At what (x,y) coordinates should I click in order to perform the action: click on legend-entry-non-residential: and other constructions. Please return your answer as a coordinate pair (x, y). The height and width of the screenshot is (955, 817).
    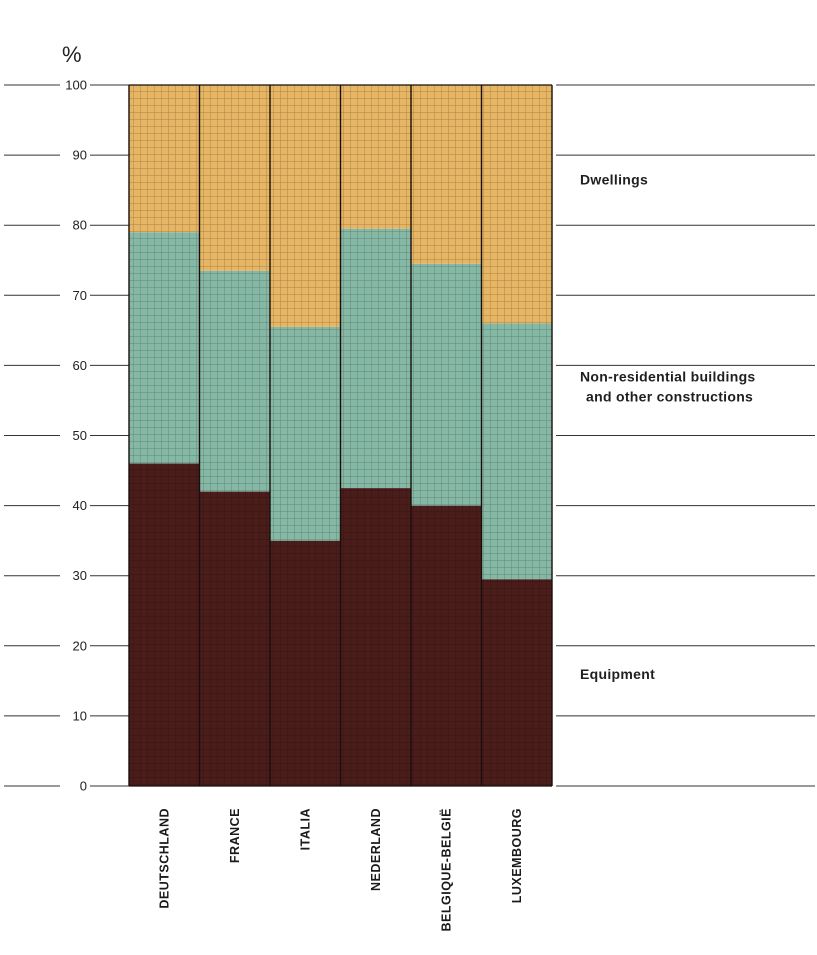
    Looking at the image, I should click on (669, 396).